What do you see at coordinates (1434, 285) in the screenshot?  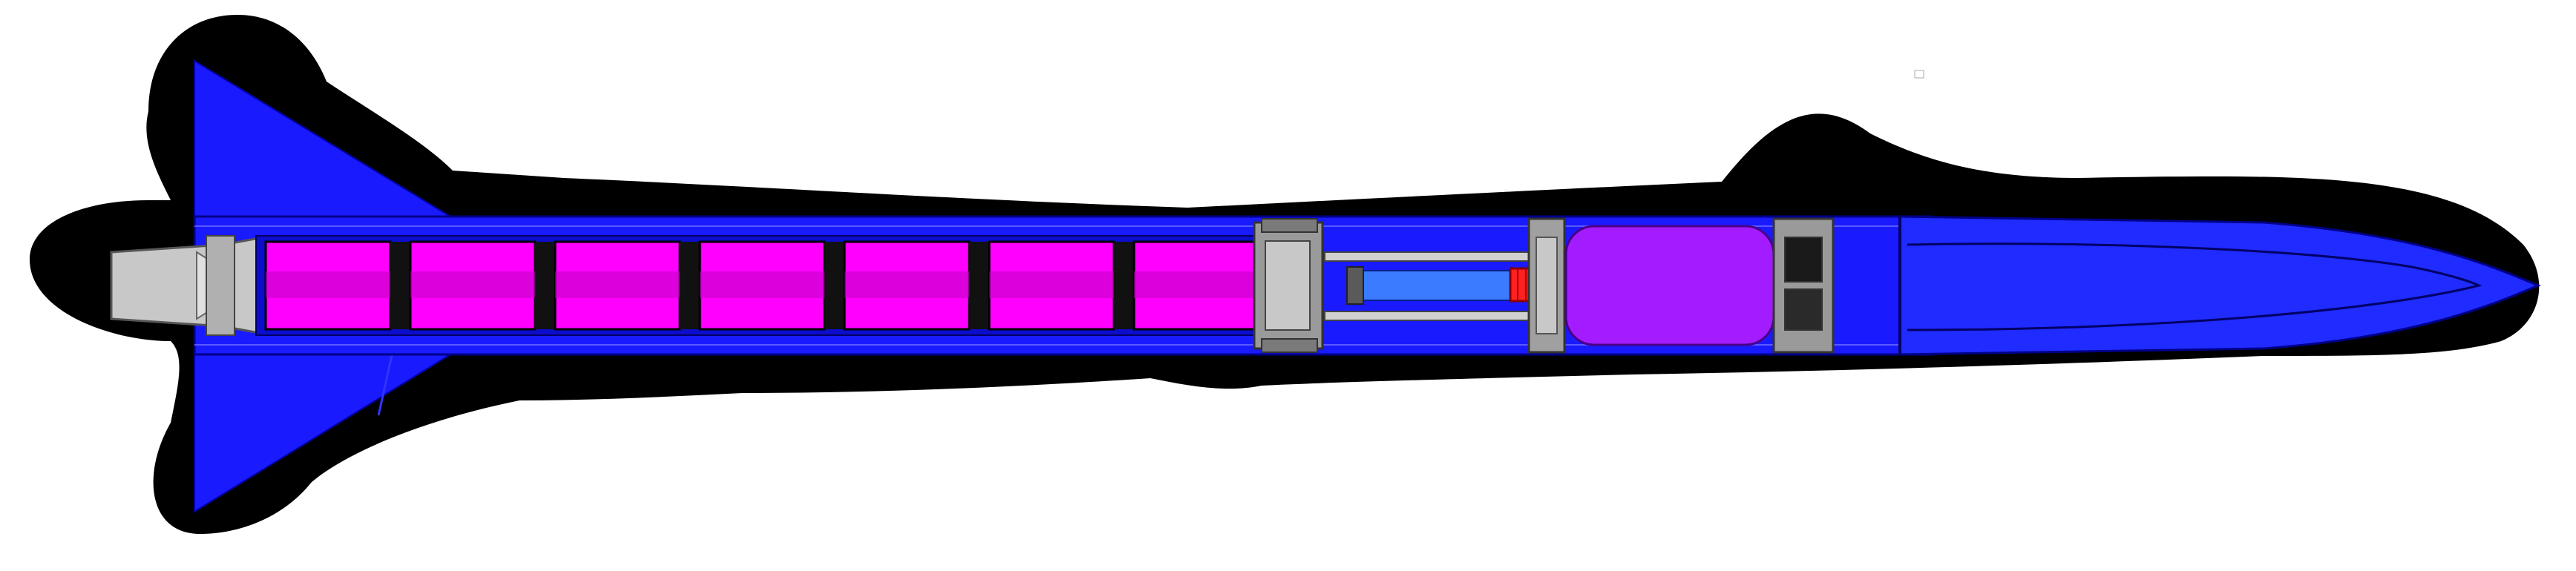 I see `feed-line` at bounding box center [1434, 285].